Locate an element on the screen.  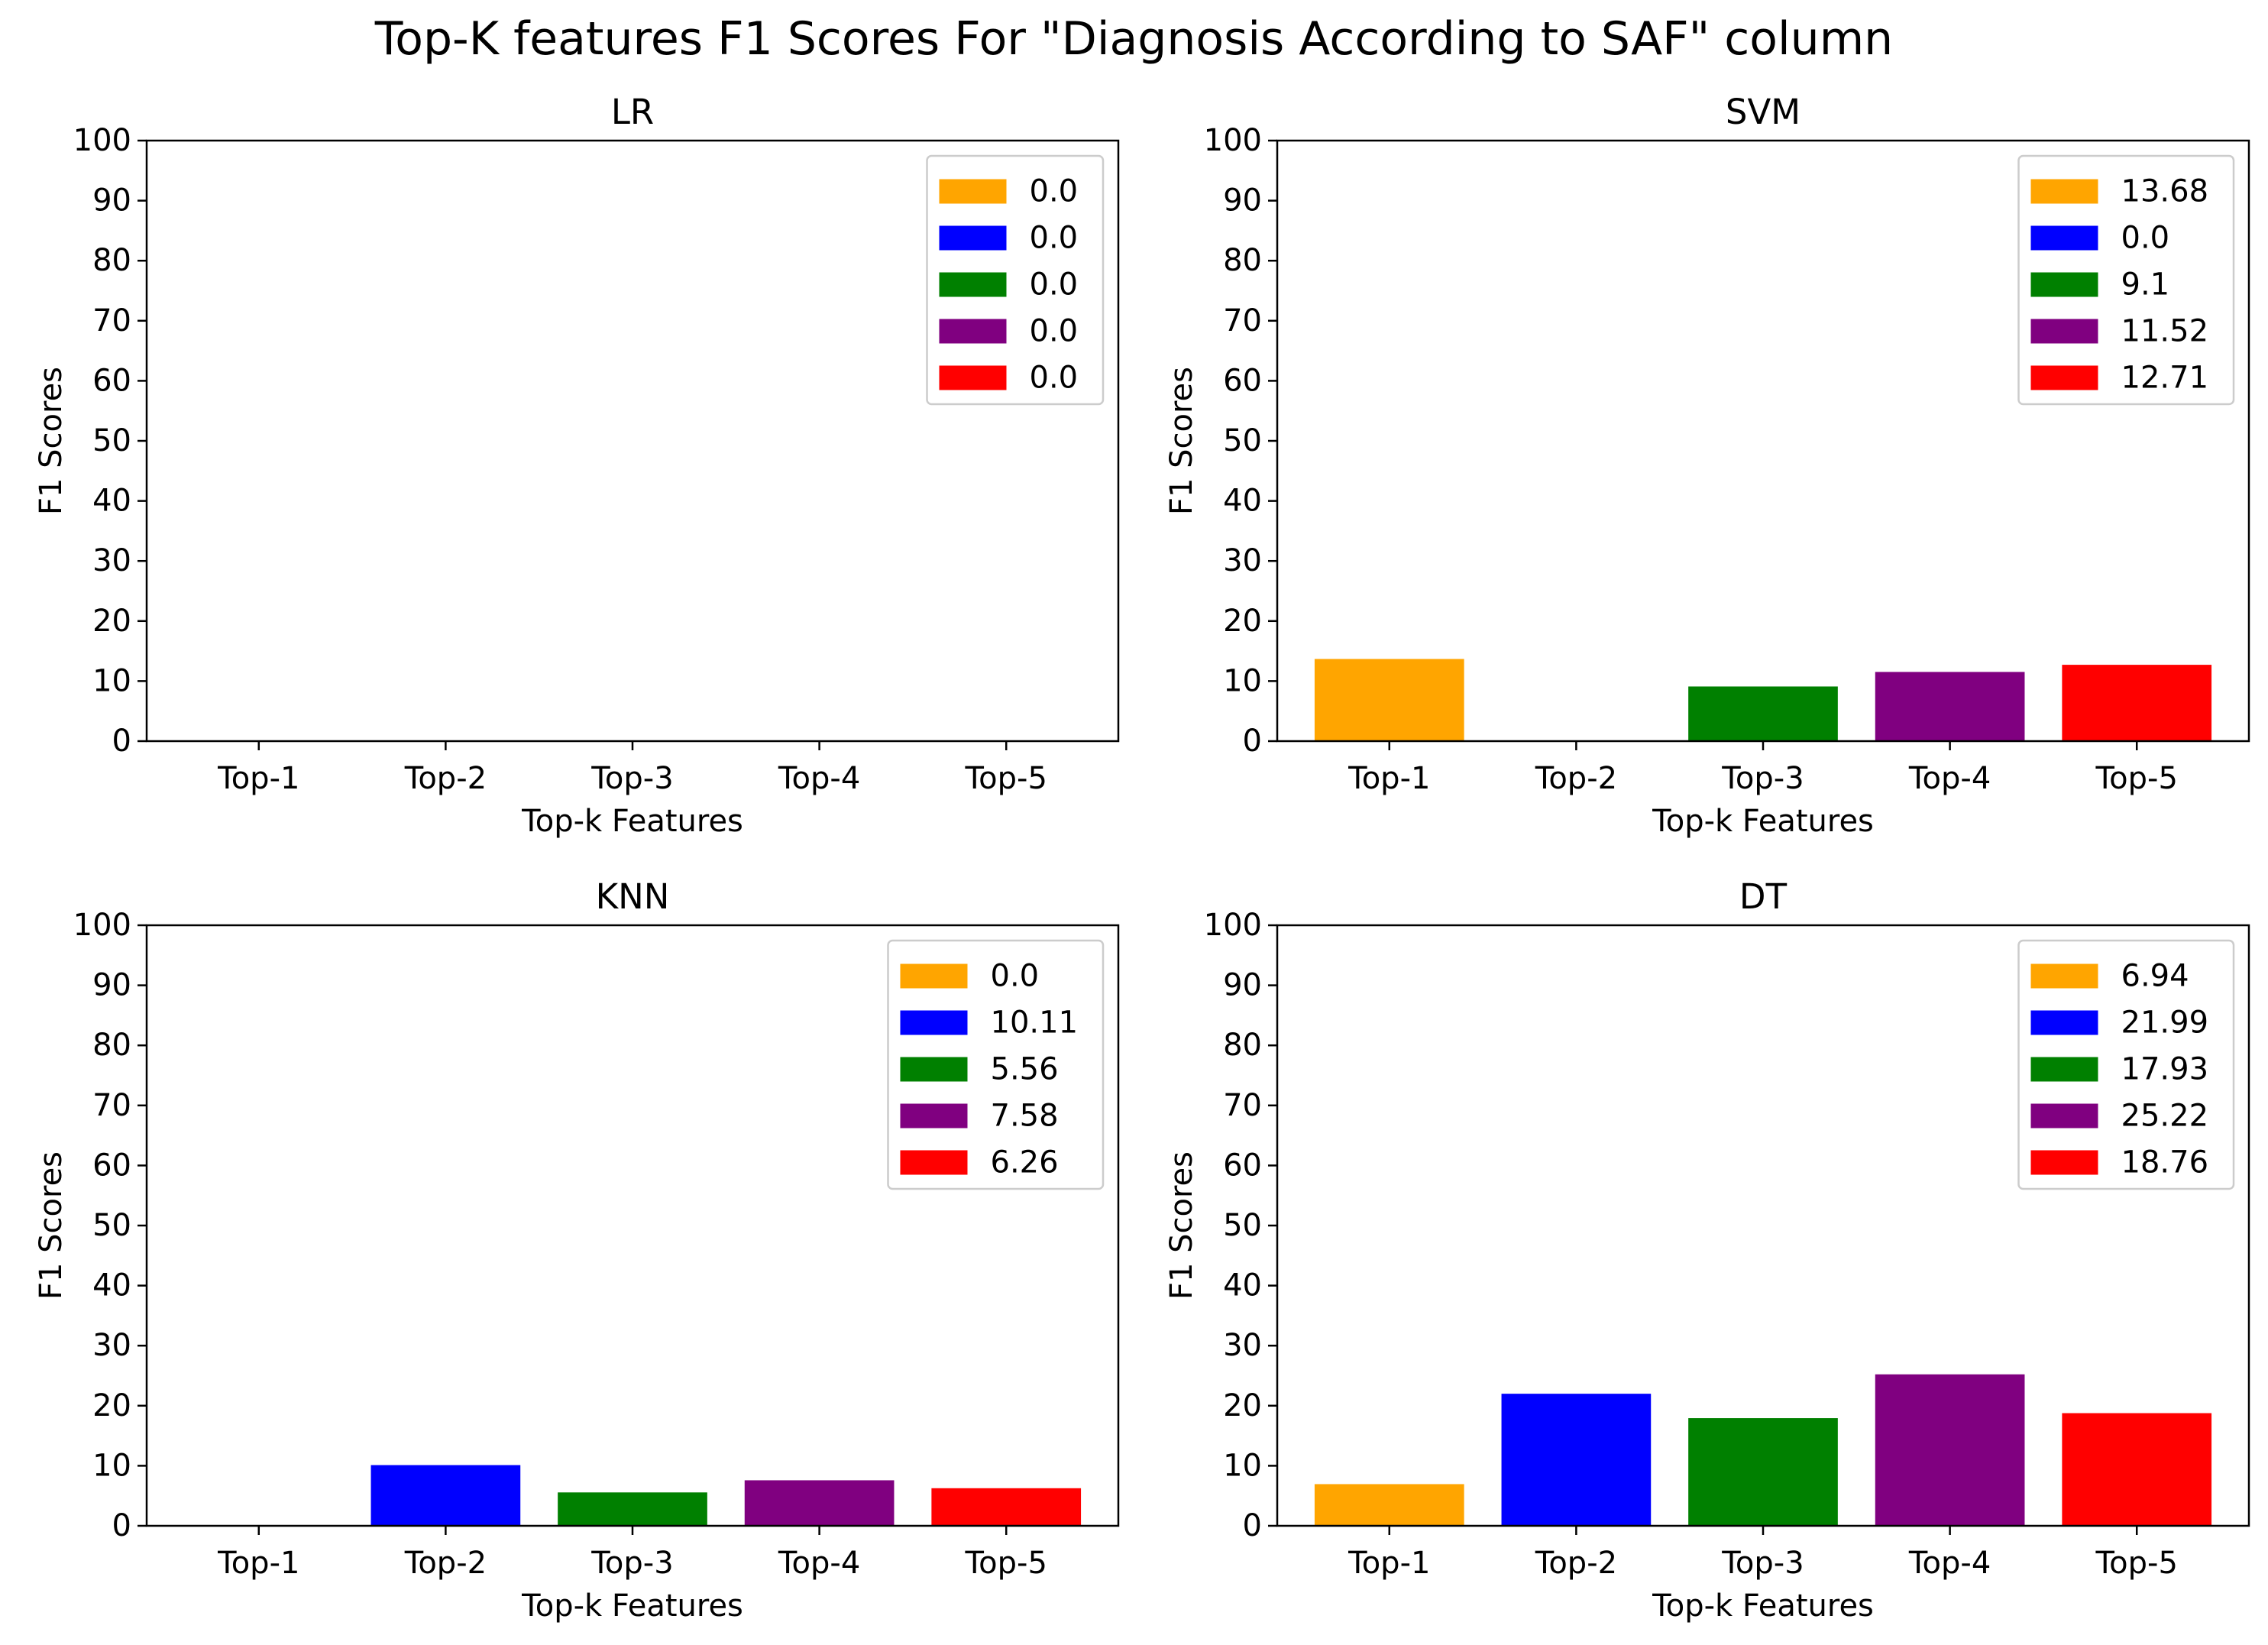
legend-label: 6.94 is located at coordinates (2155, 977).